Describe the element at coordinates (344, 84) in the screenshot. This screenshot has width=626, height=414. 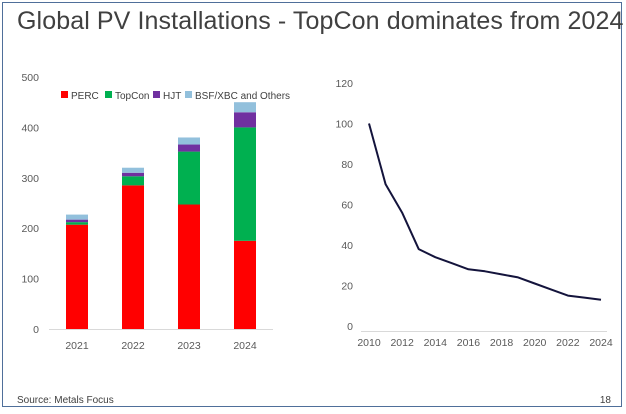
I see `line-y-tick-label: 120` at that location.